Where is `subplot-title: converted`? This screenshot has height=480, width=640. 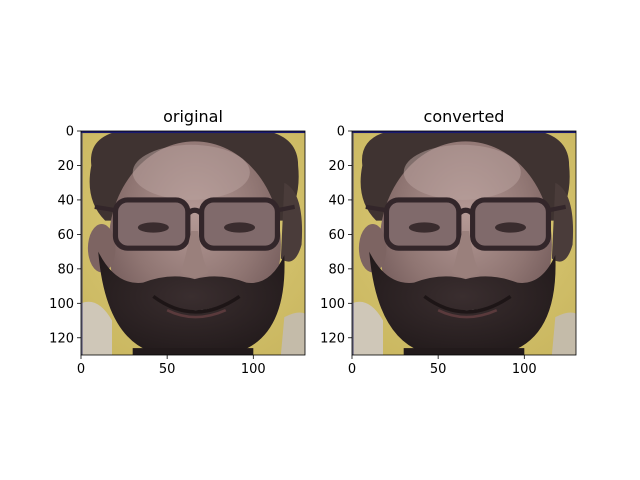 subplot-title: converted is located at coordinates (464, 116).